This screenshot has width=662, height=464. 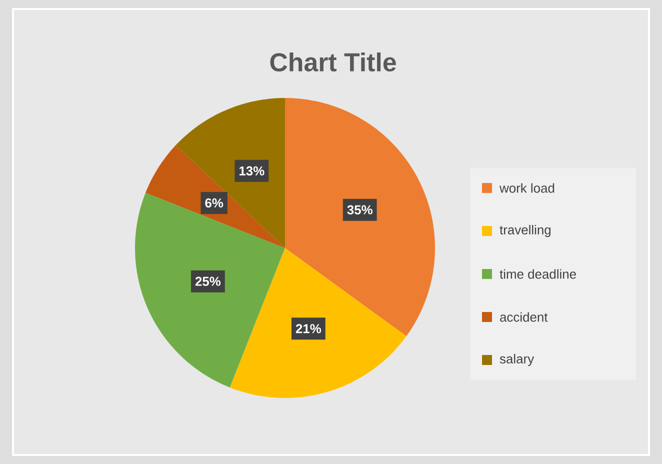 What do you see at coordinates (309, 329) in the screenshot?
I see `data-label: 21%` at bounding box center [309, 329].